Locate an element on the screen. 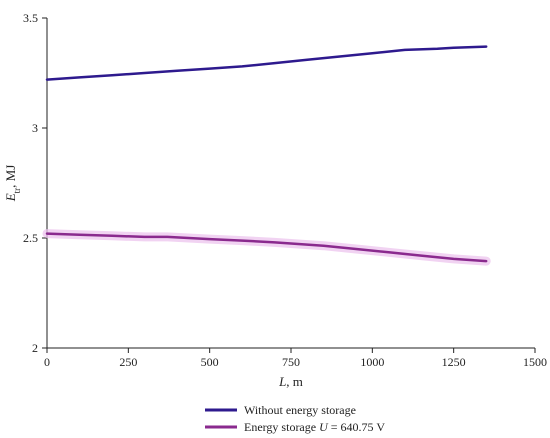  x-tick-label: 750 is located at coordinates (291, 362).